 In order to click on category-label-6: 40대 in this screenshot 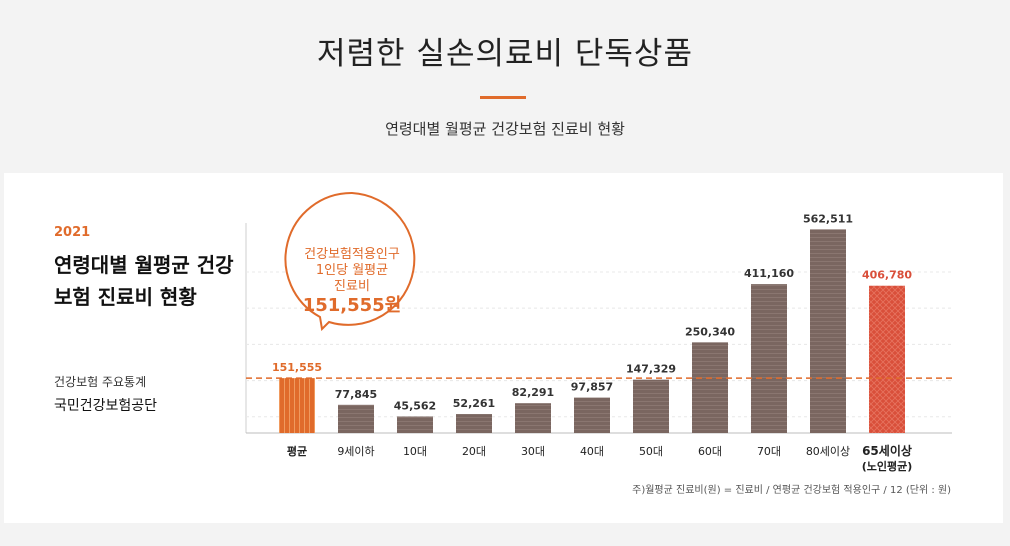, I will do `click(592, 451)`.